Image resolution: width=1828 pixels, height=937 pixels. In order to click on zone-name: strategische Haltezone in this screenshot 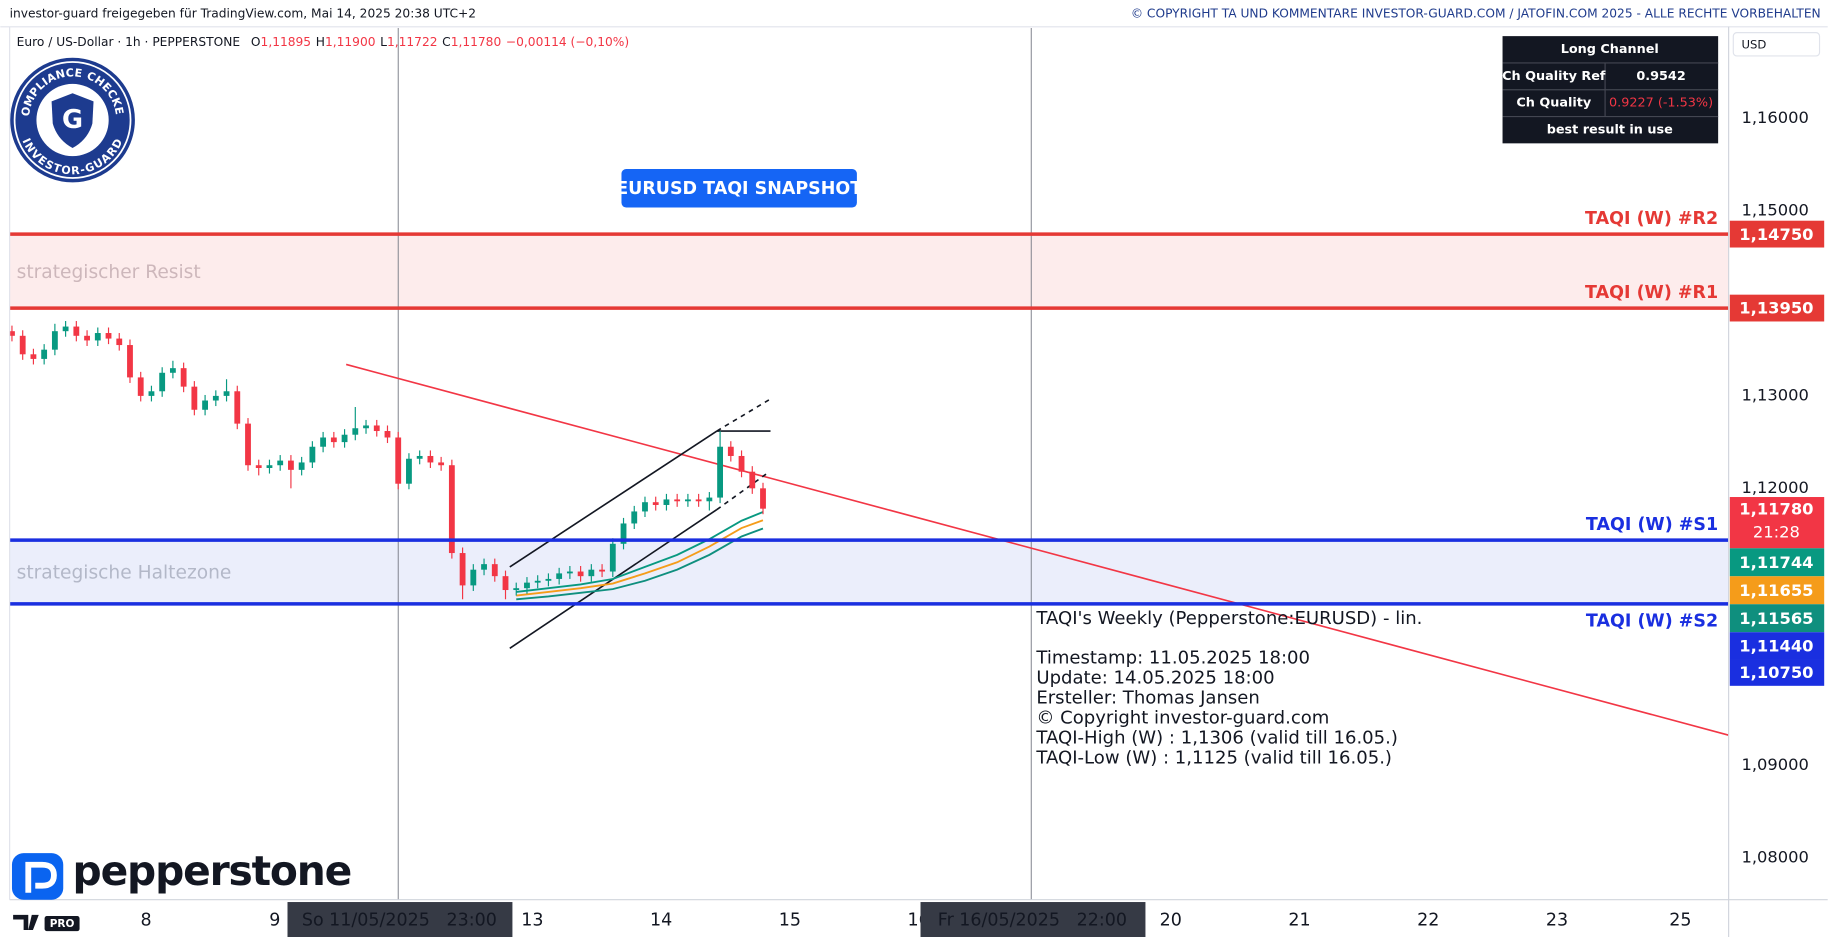, I will do `click(124, 573)`.